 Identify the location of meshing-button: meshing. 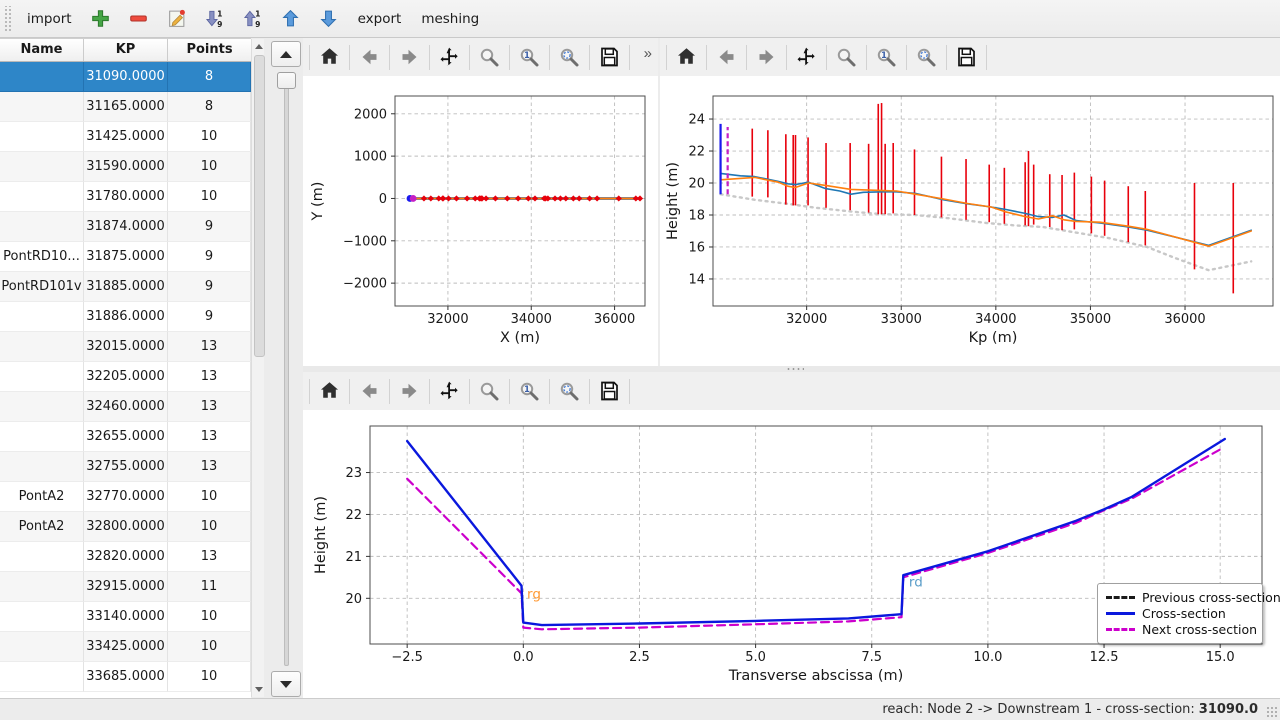
(450, 19).